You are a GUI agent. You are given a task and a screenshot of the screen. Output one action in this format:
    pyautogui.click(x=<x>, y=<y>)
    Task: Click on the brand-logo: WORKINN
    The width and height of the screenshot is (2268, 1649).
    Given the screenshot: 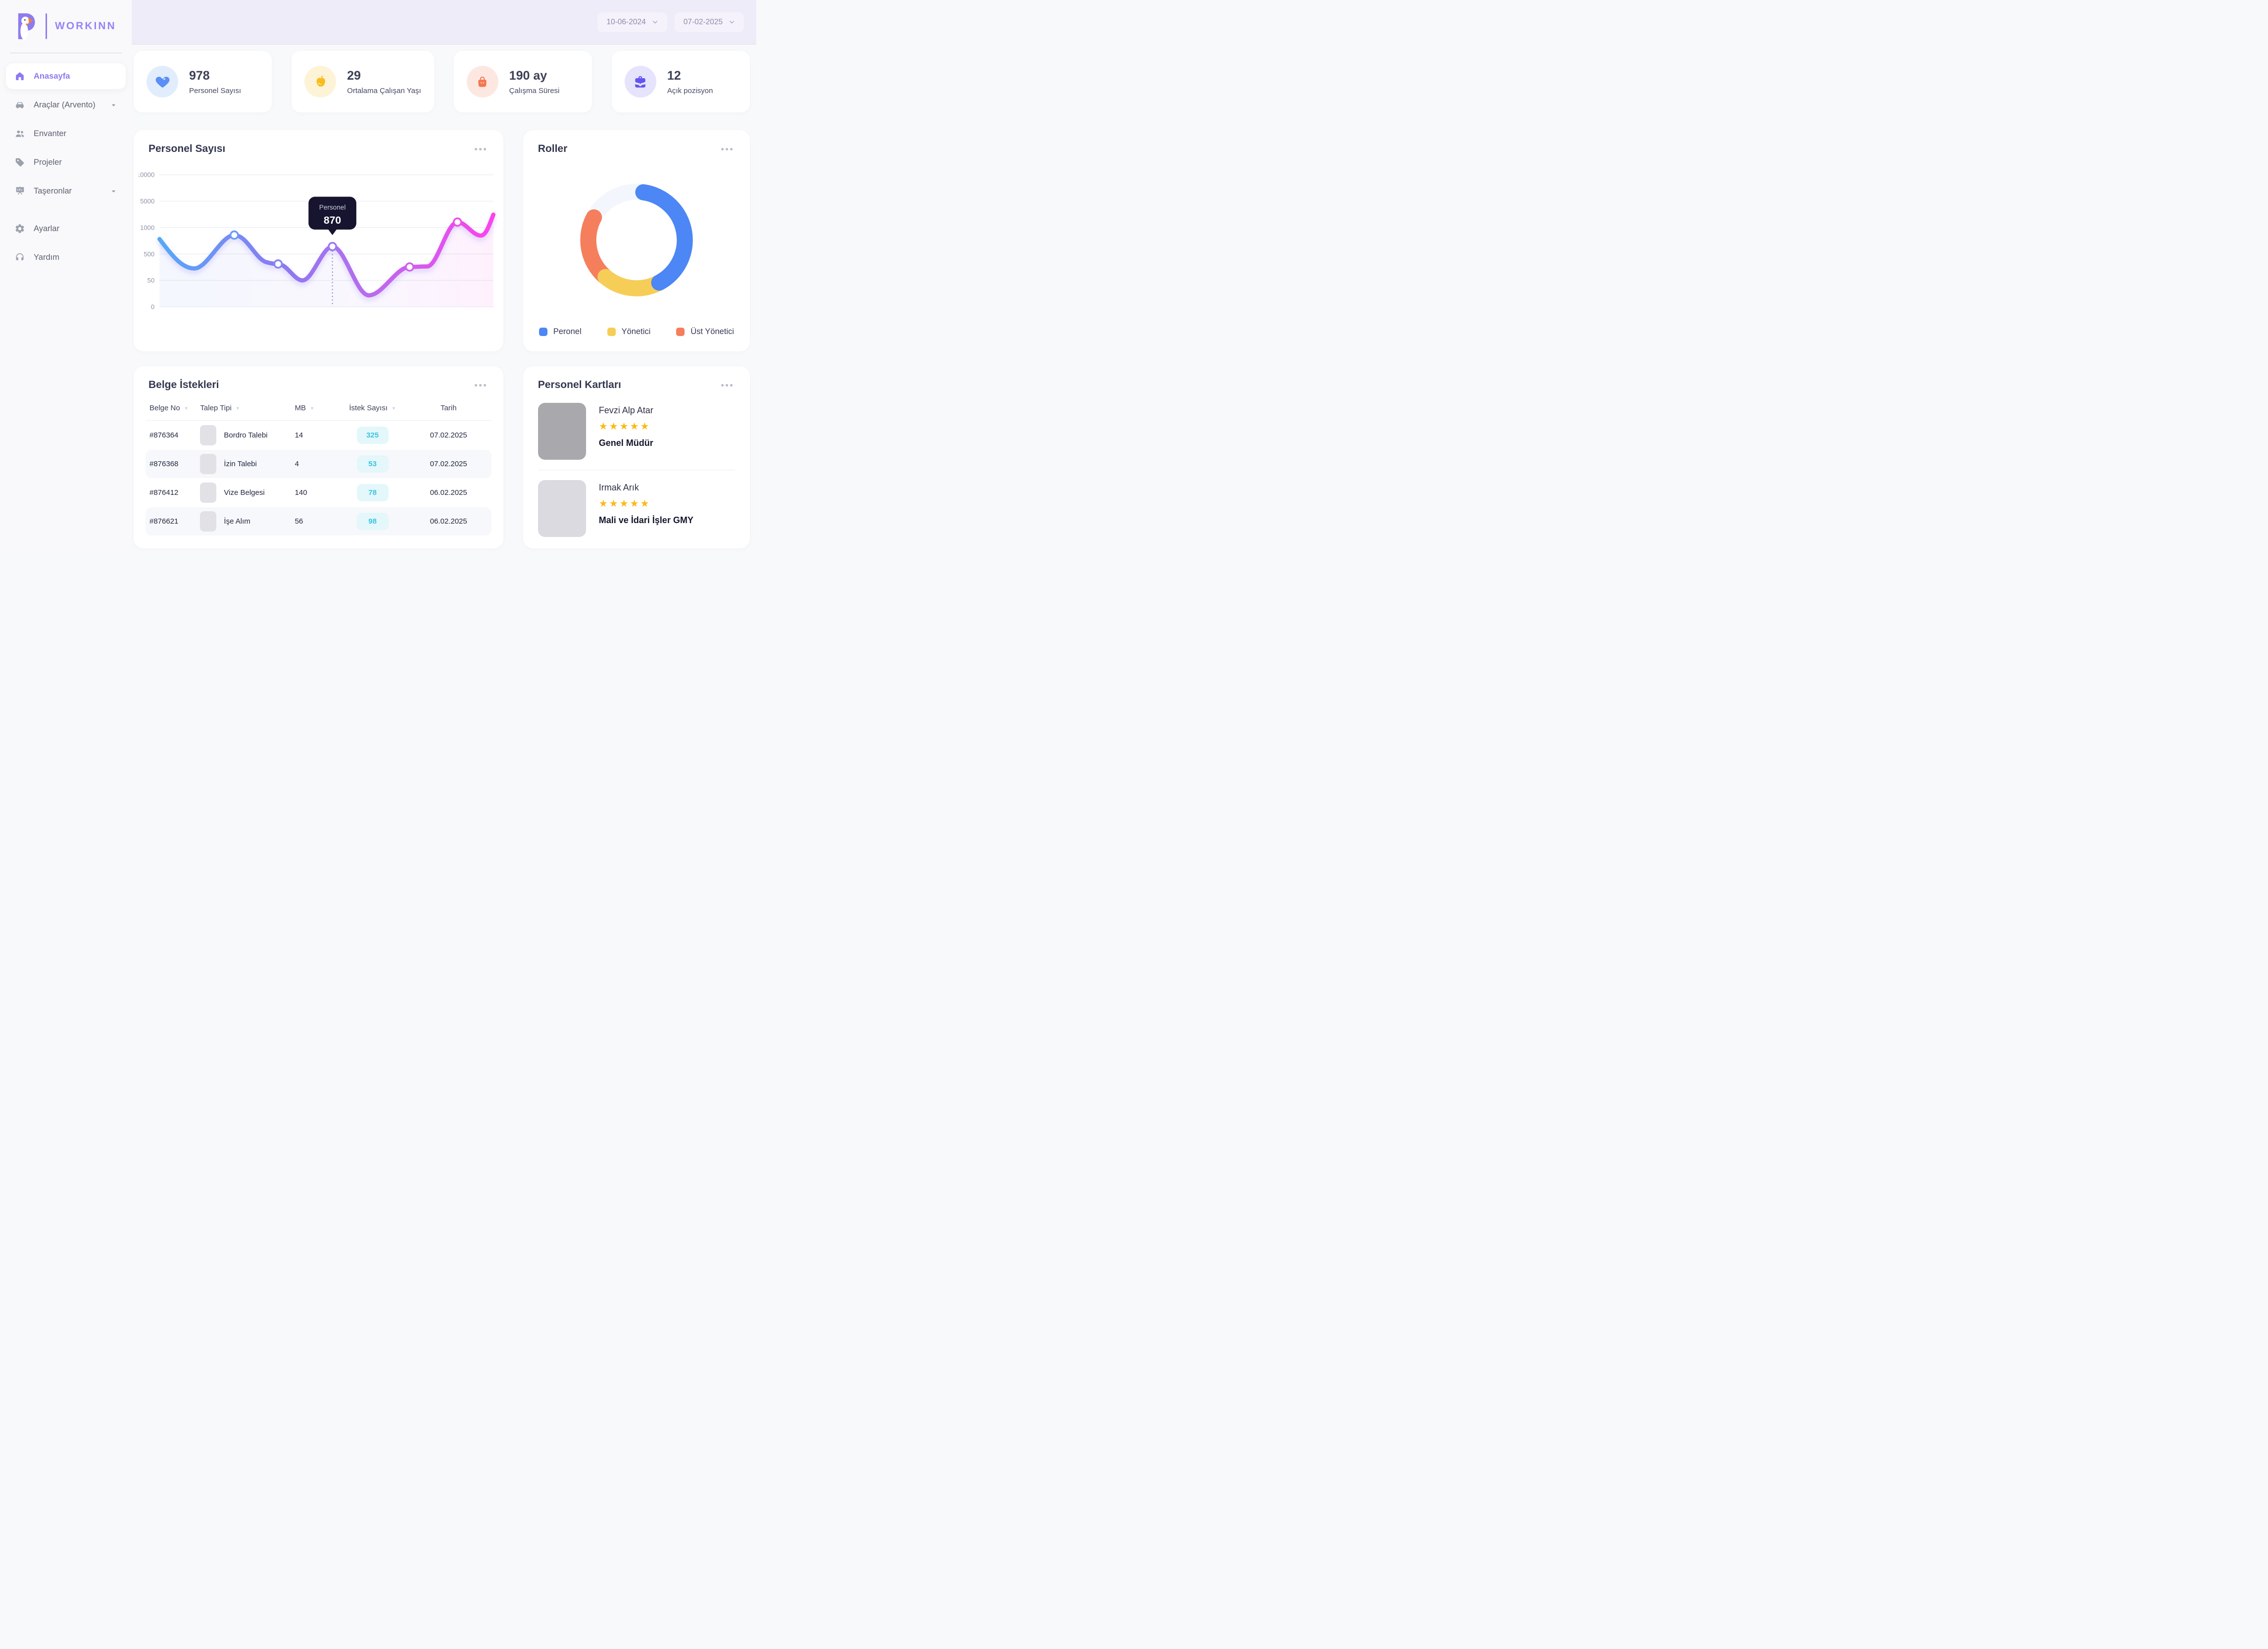 What is the action you would take?
    pyautogui.click(x=66, y=20)
    